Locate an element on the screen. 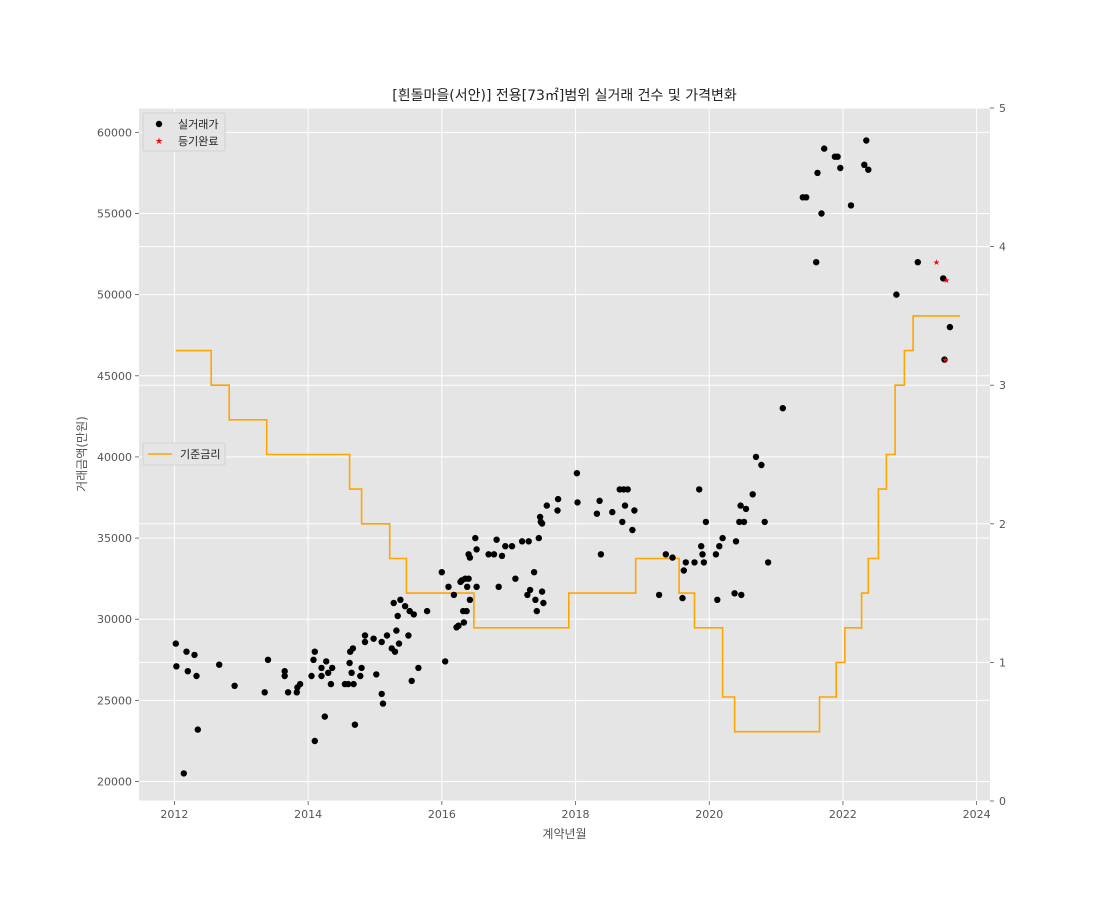  y-tick-label: 30000 is located at coordinates (114, 619).